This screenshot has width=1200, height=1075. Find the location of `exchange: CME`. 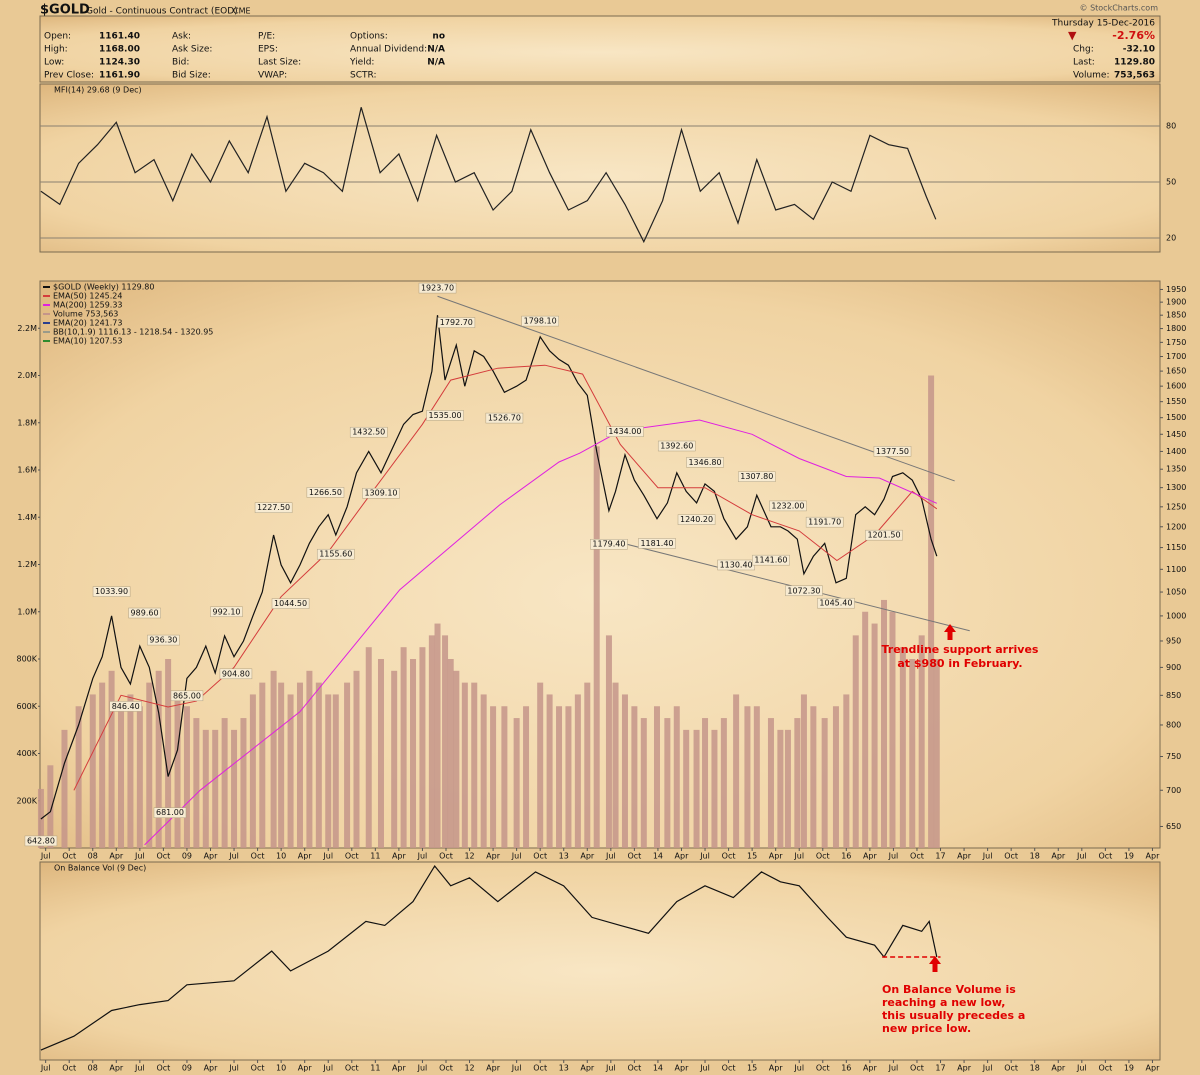

exchange: CME is located at coordinates (242, 11).